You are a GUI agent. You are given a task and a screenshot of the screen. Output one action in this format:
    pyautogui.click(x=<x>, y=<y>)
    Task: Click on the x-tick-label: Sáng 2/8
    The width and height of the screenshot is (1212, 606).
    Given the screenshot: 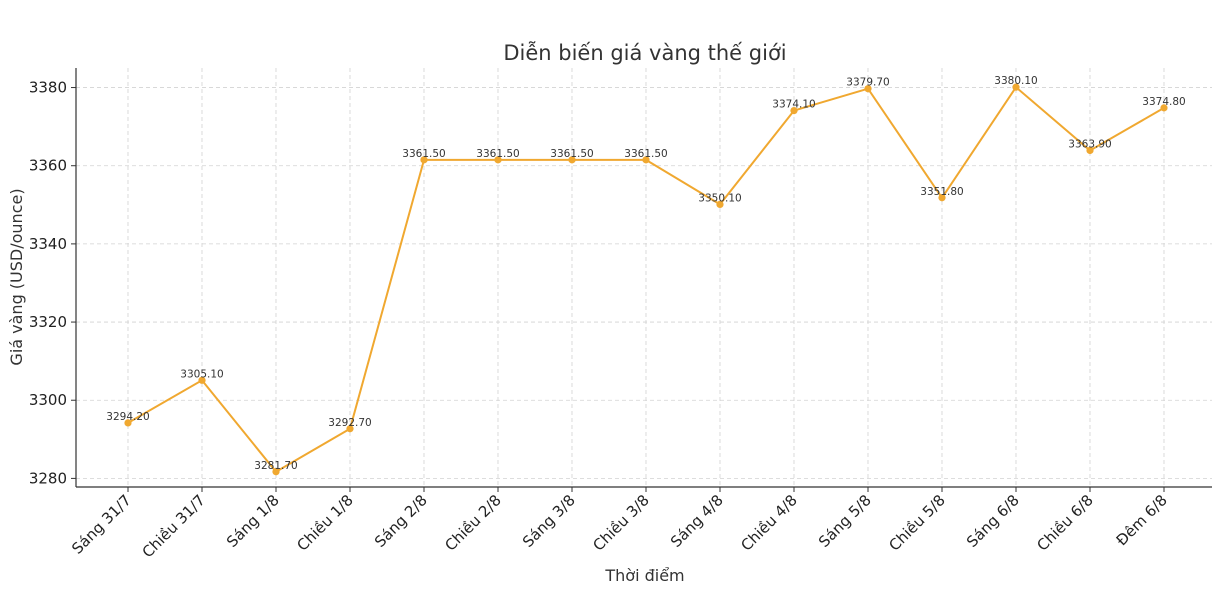 What is the action you would take?
    pyautogui.click(x=401, y=521)
    